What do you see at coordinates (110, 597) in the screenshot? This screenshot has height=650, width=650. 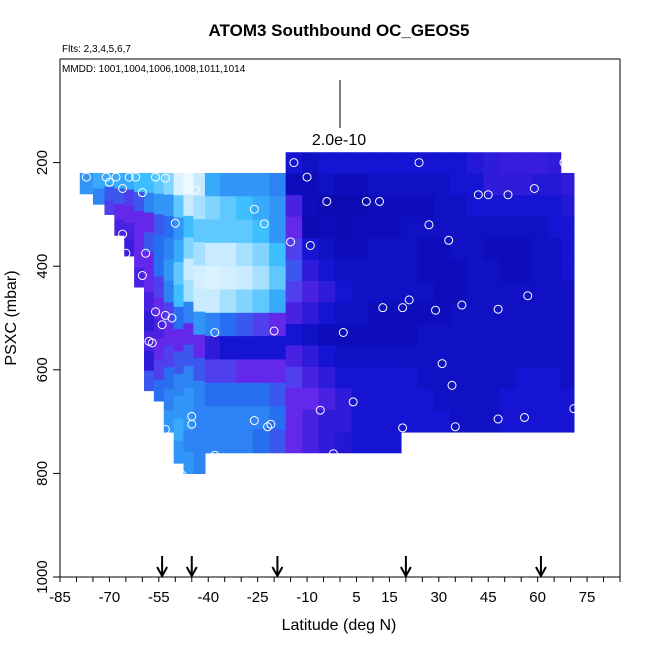 I see `x-tick-label: -70` at bounding box center [110, 597].